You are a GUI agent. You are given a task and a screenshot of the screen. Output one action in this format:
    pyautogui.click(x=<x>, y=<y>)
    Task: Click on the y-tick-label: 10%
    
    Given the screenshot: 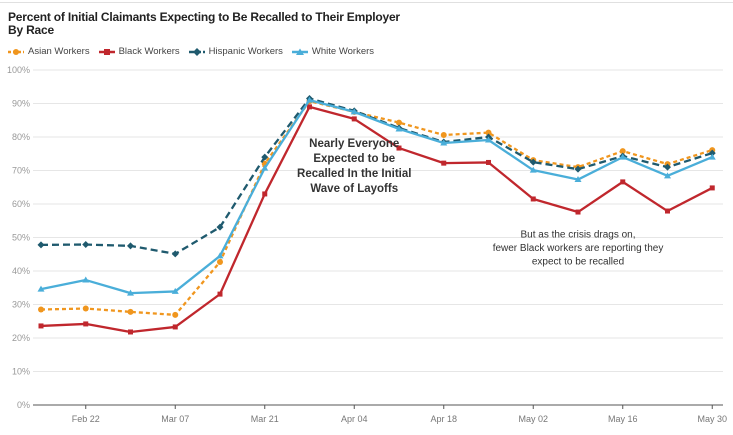 What is the action you would take?
    pyautogui.click(x=21, y=372)
    